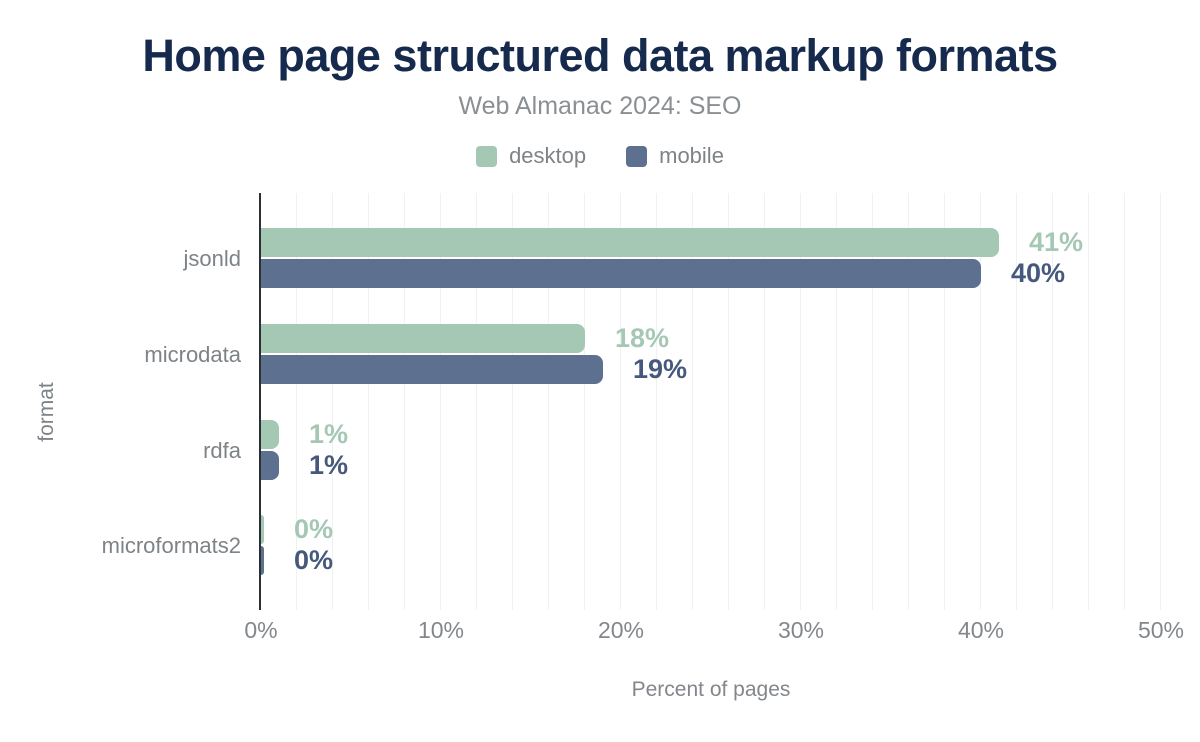  Describe the element at coordinates (600, 55) in the screenshot. I see `chart-title: Home page structured data markup formats` at that location.